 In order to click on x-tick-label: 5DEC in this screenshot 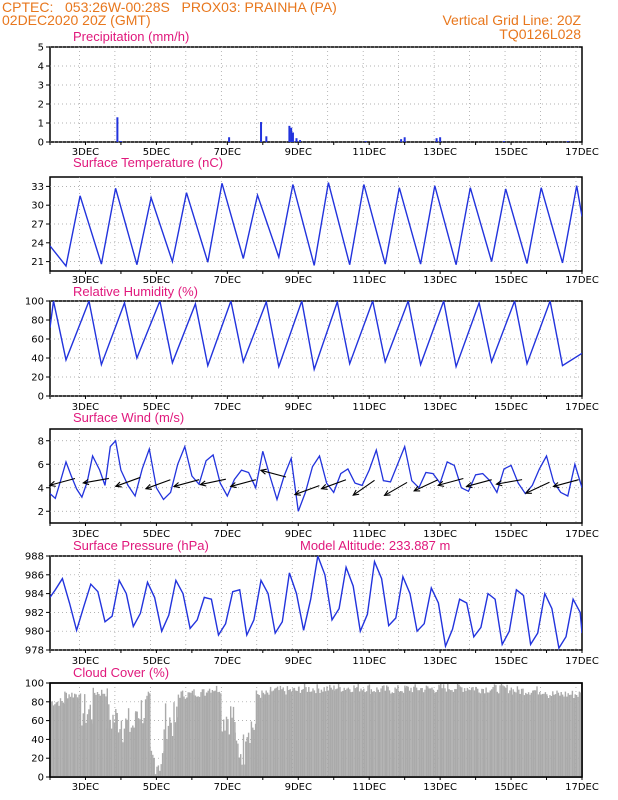, I will do `click(156, 280)`.